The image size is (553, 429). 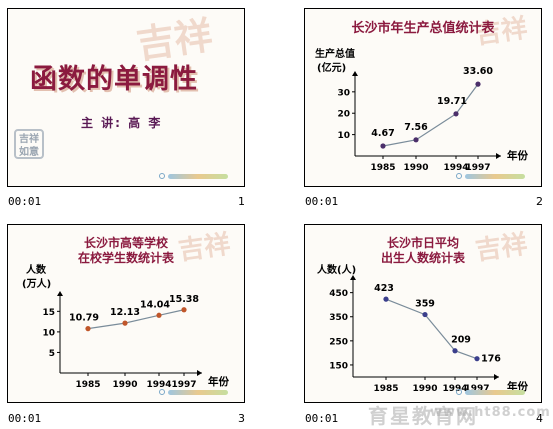 What do you see at coordinates (52, 354) in the screenshot?
I see `y-tick-label: 5` at bounding box center [52, 354].